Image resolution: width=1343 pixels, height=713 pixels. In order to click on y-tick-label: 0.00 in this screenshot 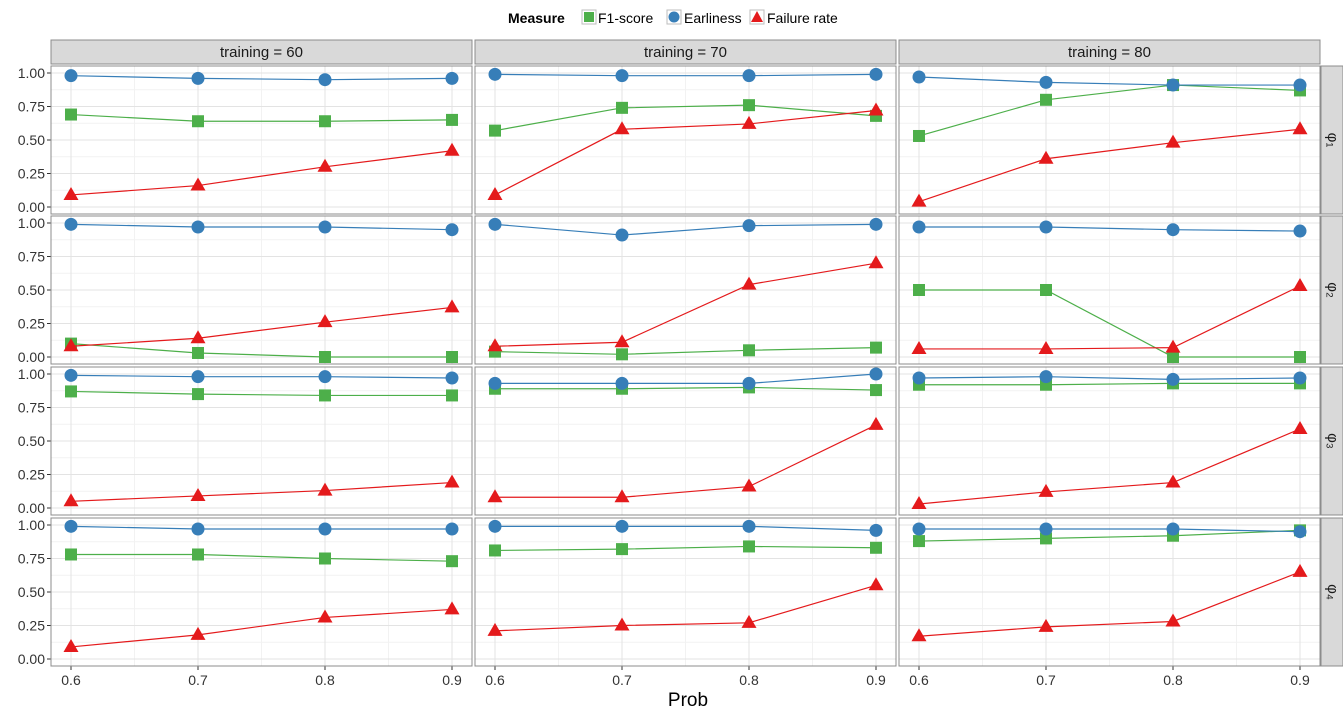, I will do `click(31, 659)`.